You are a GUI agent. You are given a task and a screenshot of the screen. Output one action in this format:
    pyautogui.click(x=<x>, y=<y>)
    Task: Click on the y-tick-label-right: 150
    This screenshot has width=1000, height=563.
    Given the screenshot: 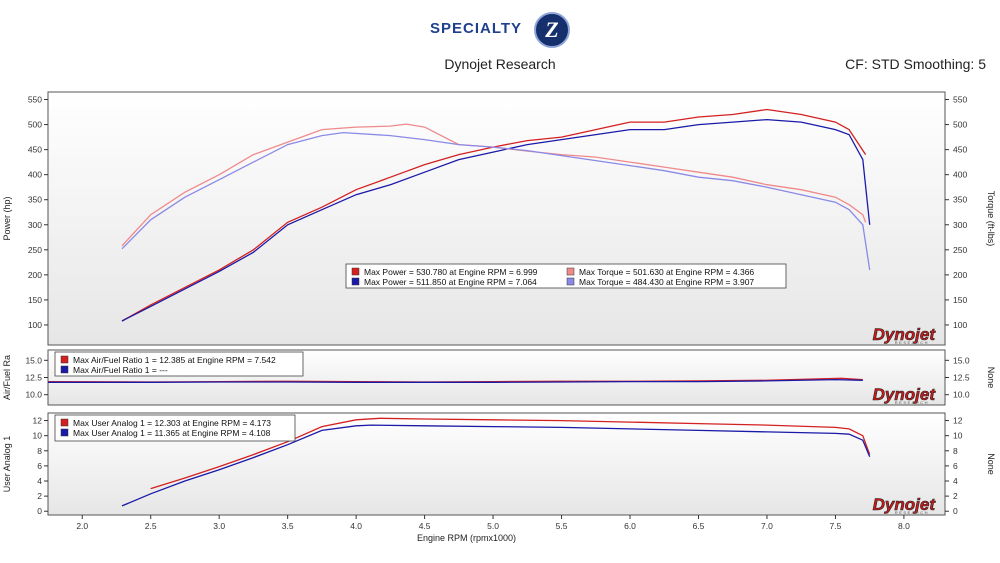 What is the action you would take?
    pyautogui.click(x=960, y=300)
    